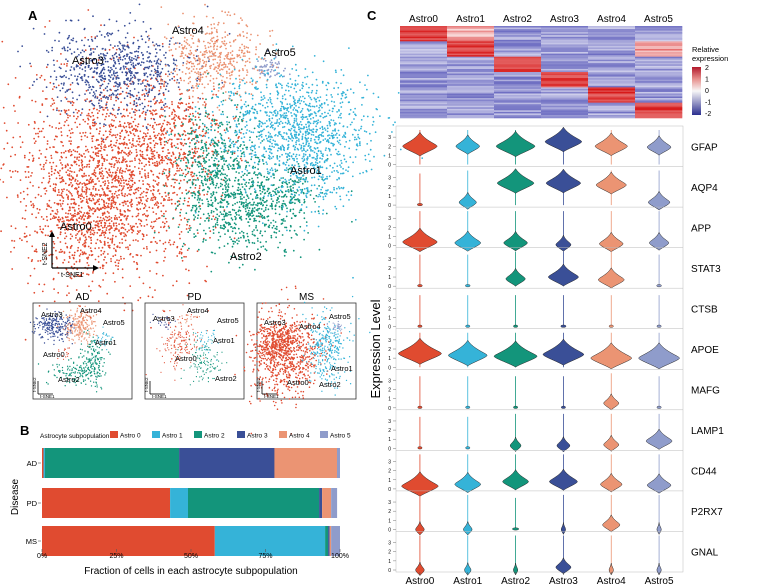 Image resolution: width=759 pixels, height=588 pixels. I want to click on disease-panel-frame, so click(194, 351).